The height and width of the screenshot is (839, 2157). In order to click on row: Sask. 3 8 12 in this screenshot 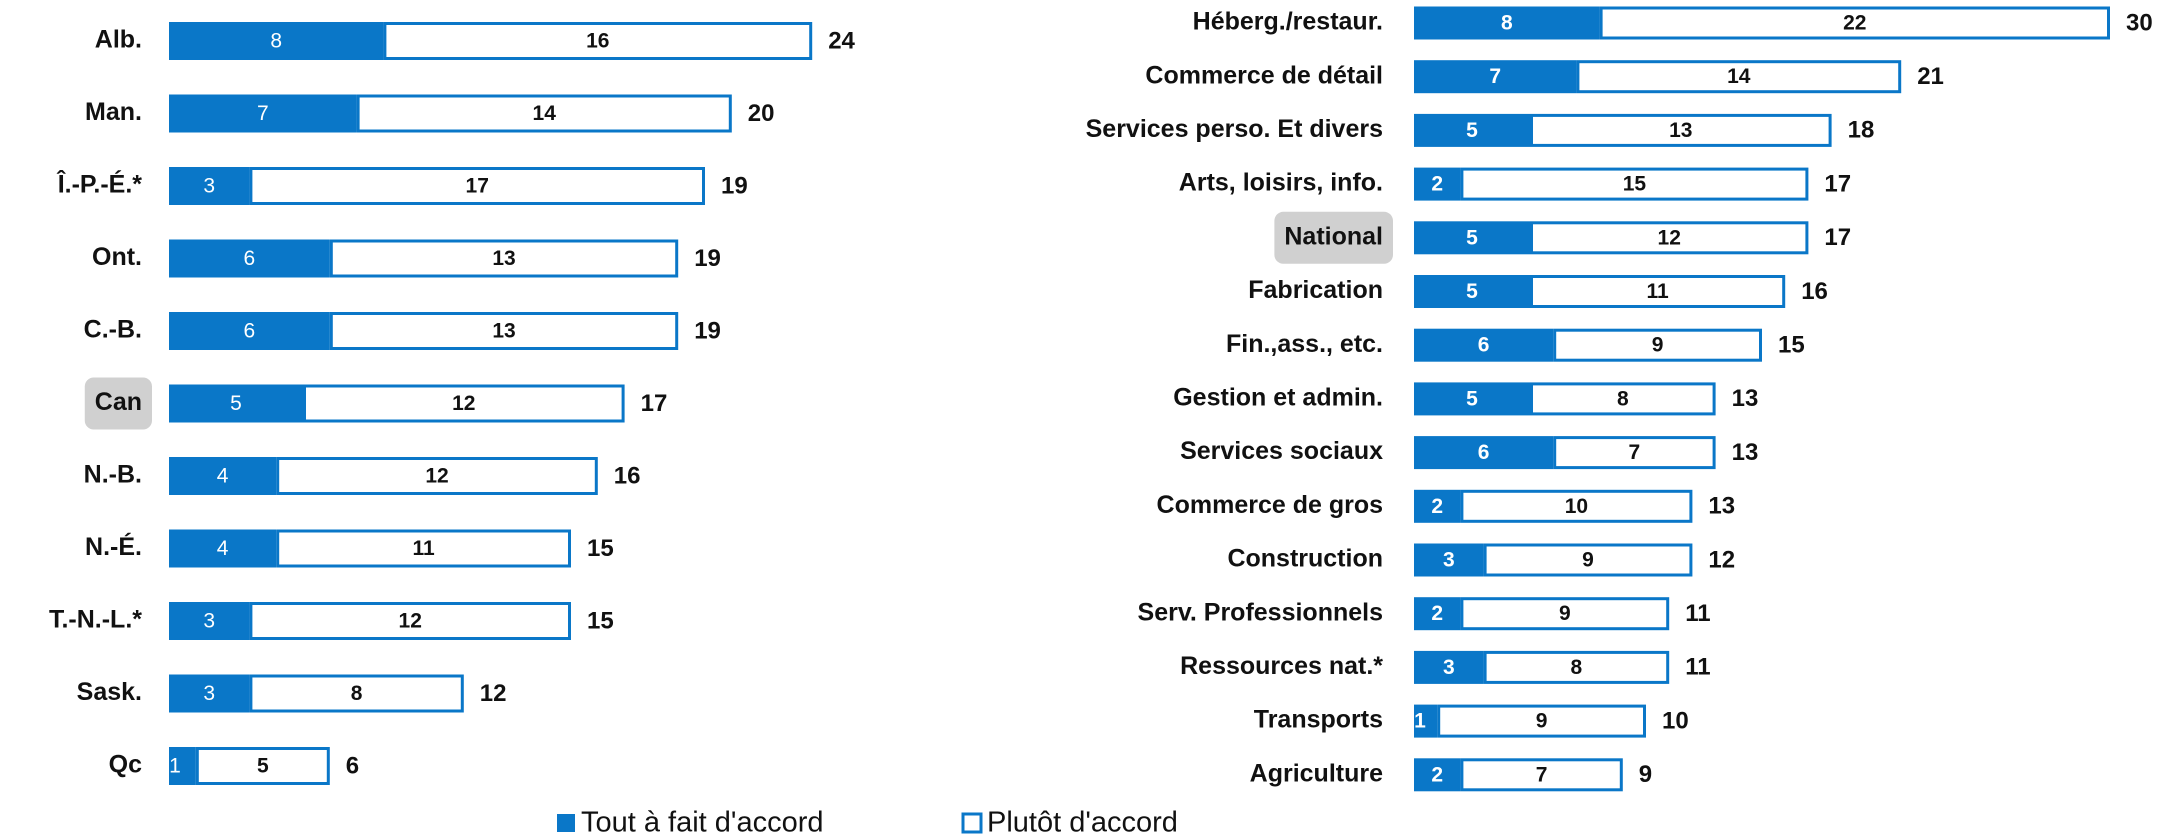, I will do `click(292, 693)`.